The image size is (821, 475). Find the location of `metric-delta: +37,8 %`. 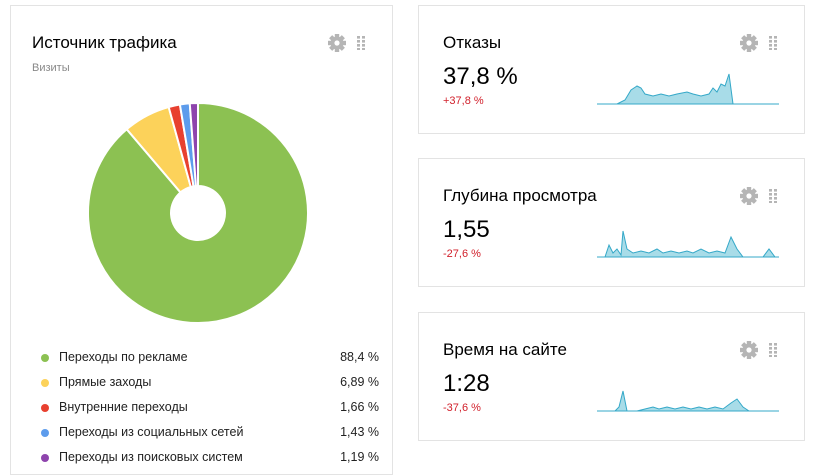

metric-delta: +37,8 % is located at coordinates (463, 101).